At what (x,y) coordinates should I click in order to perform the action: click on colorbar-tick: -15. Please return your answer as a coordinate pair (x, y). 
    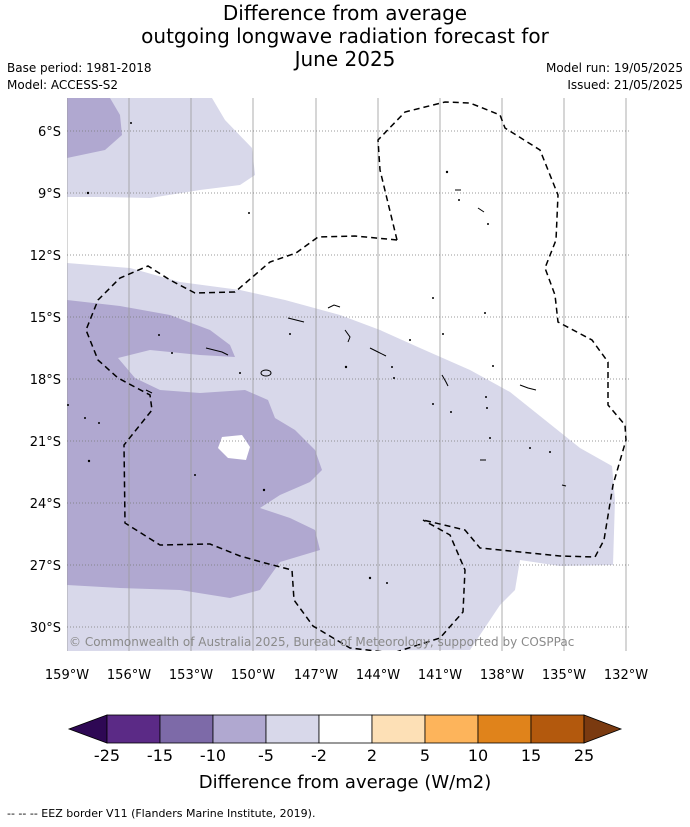
    Looking at the image, I should click on (160, 755).